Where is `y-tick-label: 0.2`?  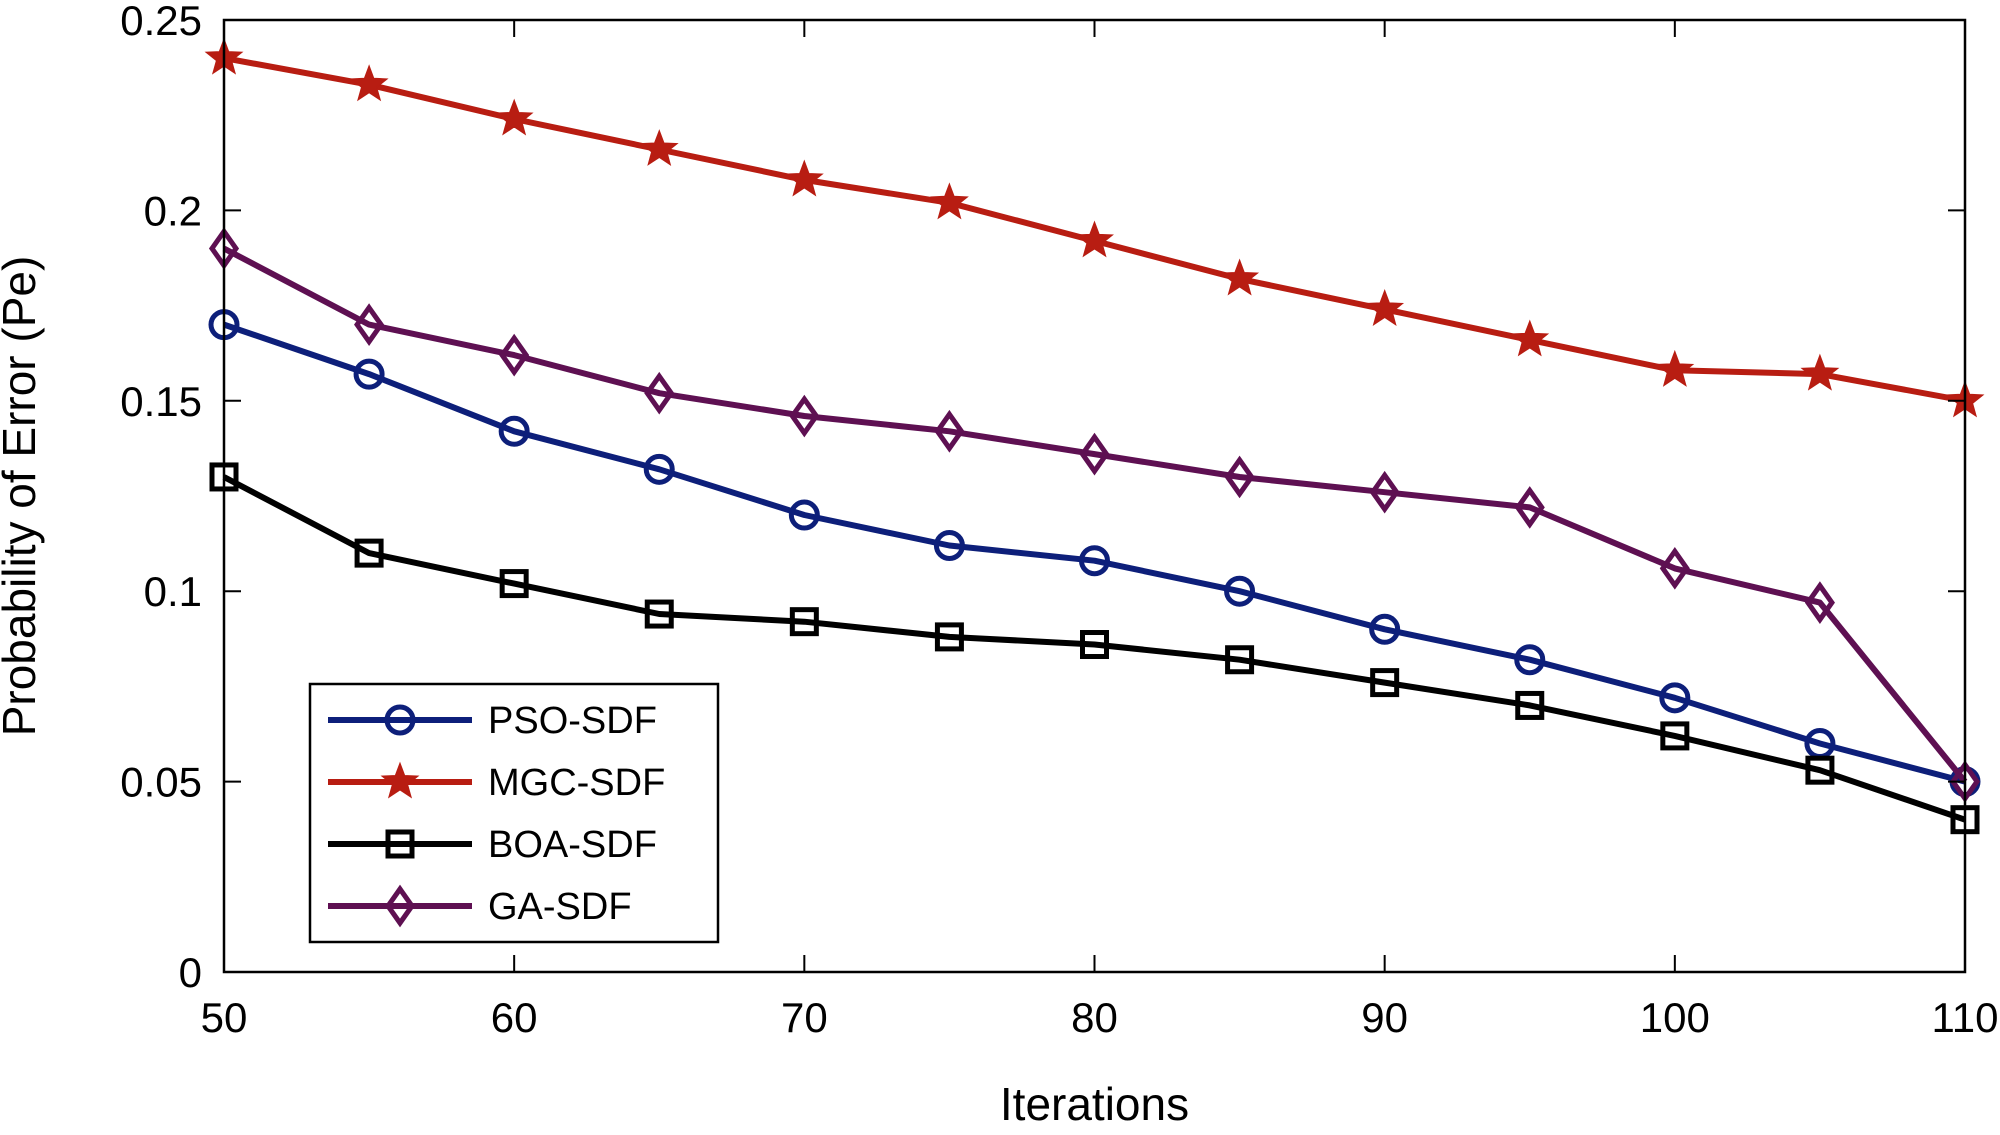
y-tick-label: 0.2 is located at coordinates (173, 210).